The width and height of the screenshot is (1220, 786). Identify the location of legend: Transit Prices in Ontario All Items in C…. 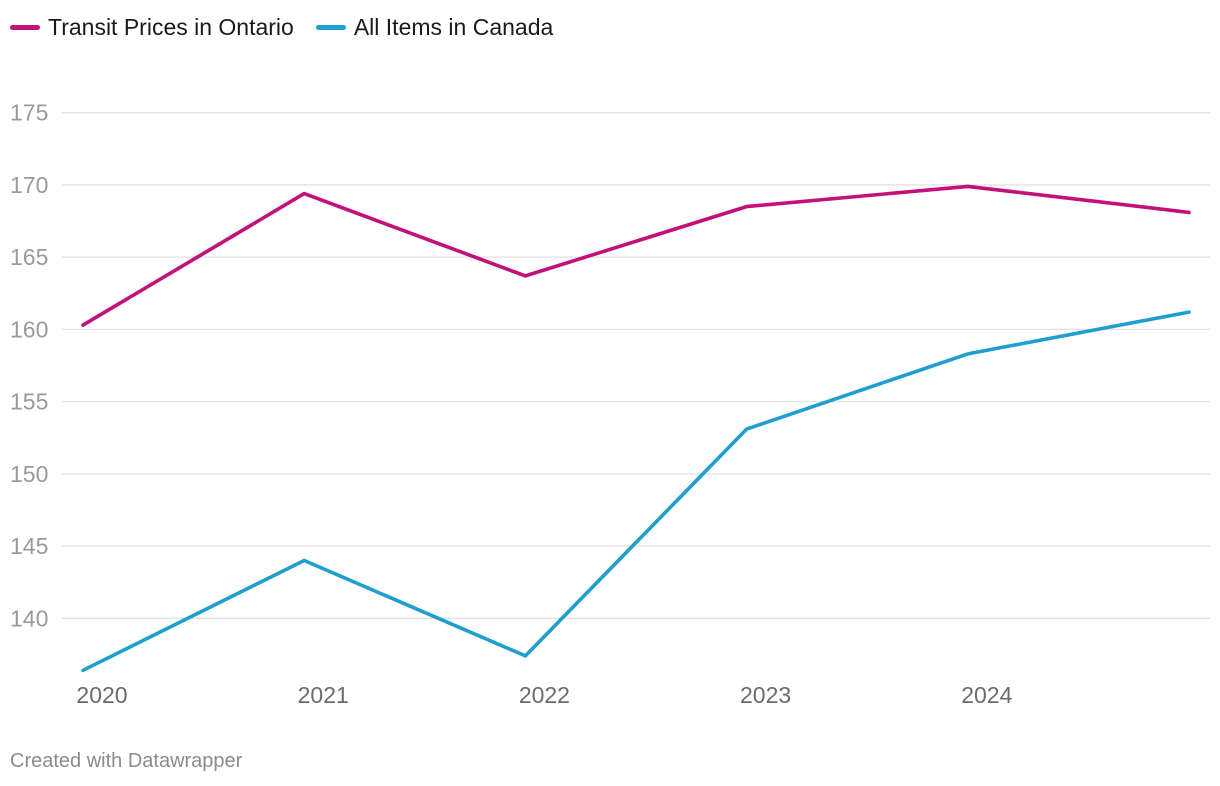
(281, 27).